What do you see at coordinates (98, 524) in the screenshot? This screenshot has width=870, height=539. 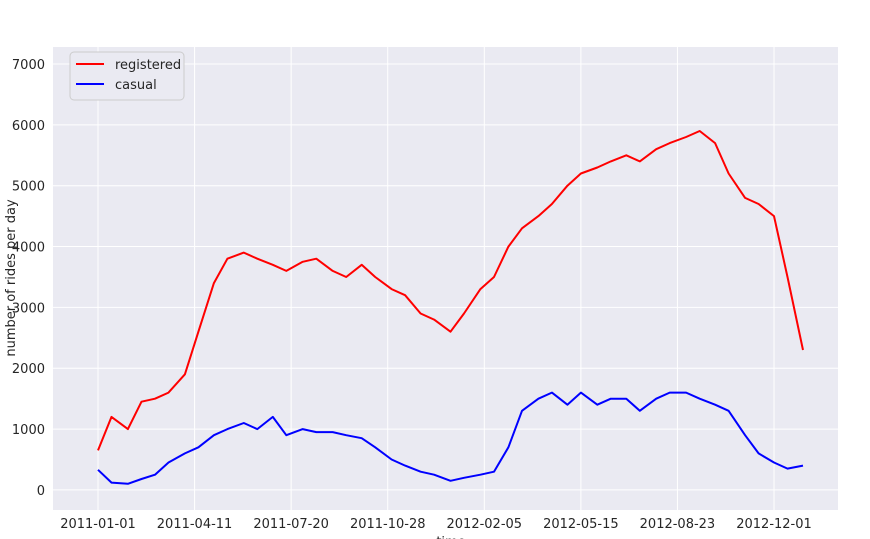 I see `x-tick-label: 2011-01-01` at bounding box center [98, 524].